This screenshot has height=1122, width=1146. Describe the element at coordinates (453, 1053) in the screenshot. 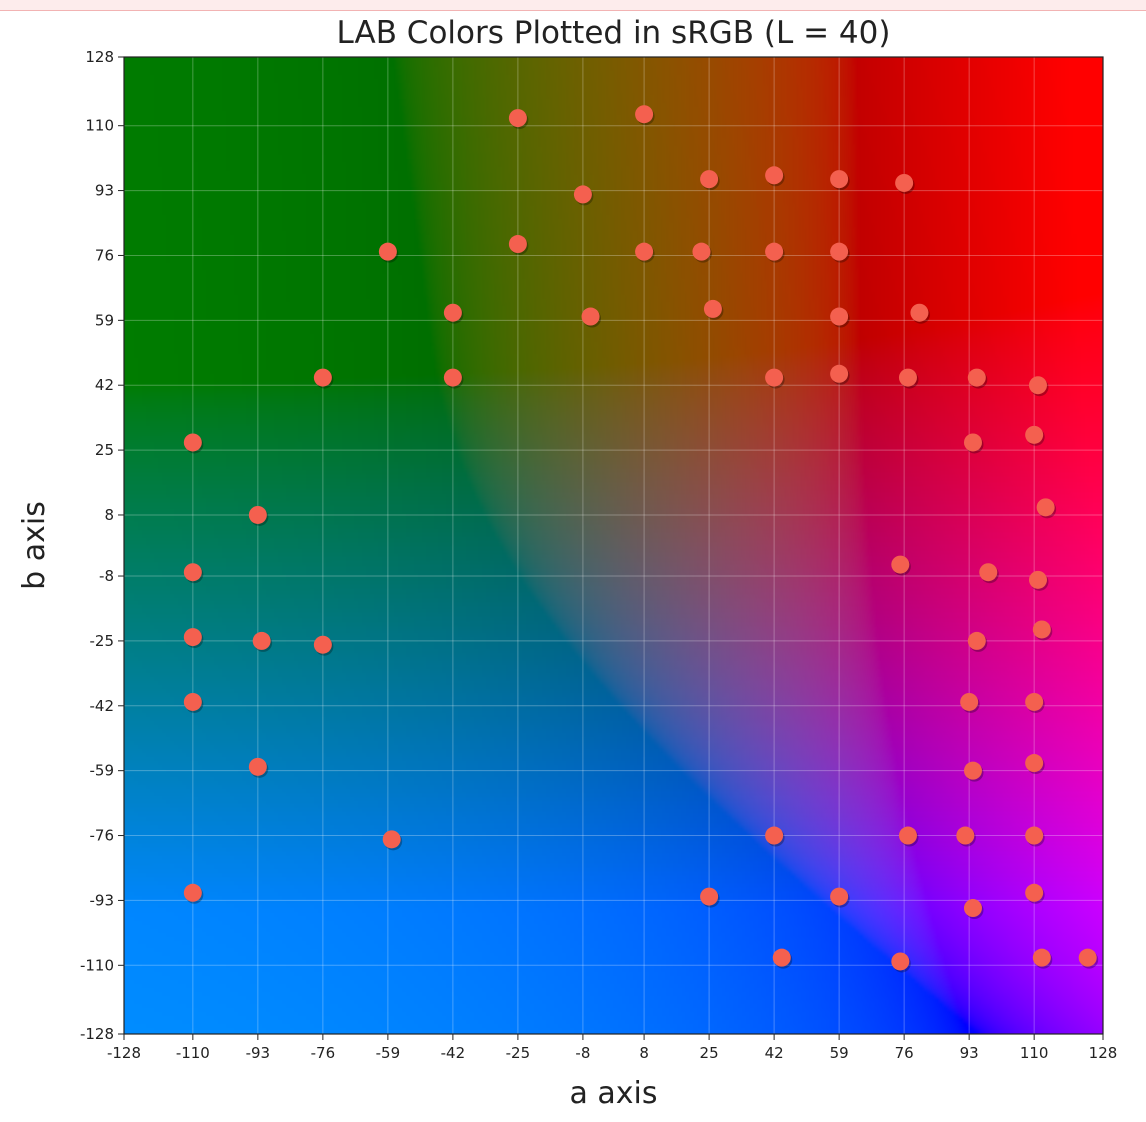

I see `x-tick-label: -42` at that location.